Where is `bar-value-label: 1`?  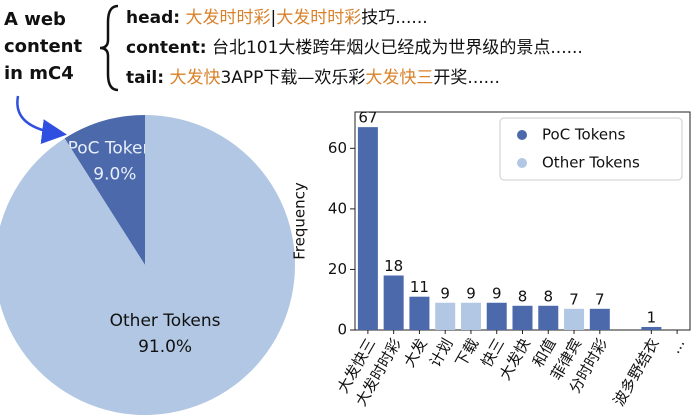 bar-value-label: 1 is located at coordinates (652, 317).